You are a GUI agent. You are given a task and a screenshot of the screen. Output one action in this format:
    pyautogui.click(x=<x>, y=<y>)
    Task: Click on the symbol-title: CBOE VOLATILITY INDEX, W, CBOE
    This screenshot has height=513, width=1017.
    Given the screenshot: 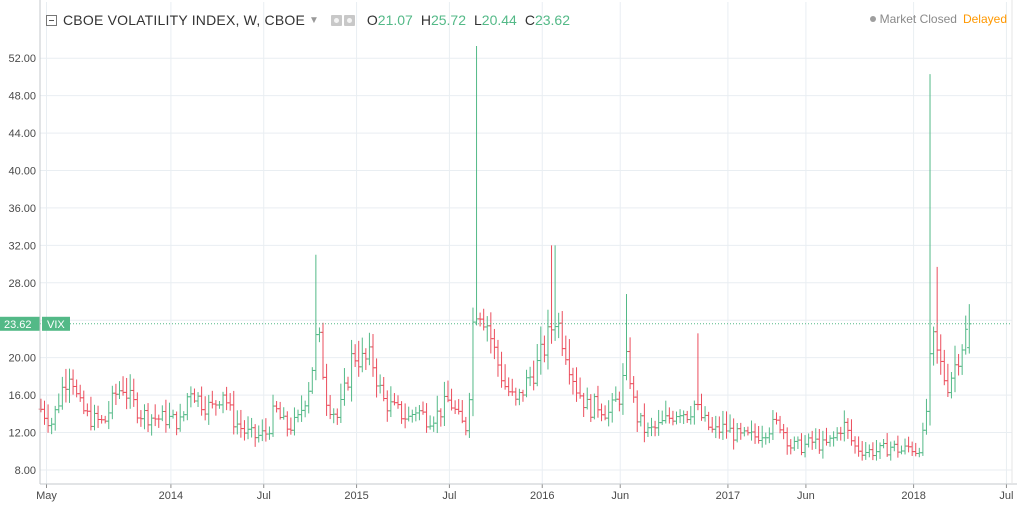 What is the action you would take?
    pyautogui.click(x=184, y=20)
    